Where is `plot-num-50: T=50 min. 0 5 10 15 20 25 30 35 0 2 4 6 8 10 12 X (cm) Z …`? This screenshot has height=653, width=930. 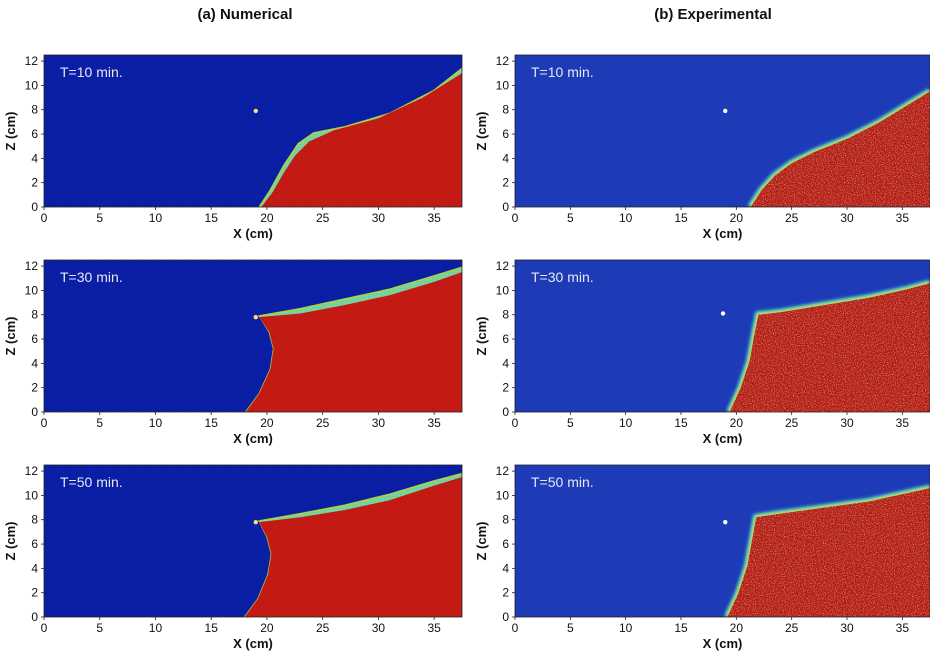 plot-num-50: T=50 min. 0 5 10 15 20 25 30 35 0 2 4 6 8 10 12 X (cm) Z … is located at coordinates (233, 557).